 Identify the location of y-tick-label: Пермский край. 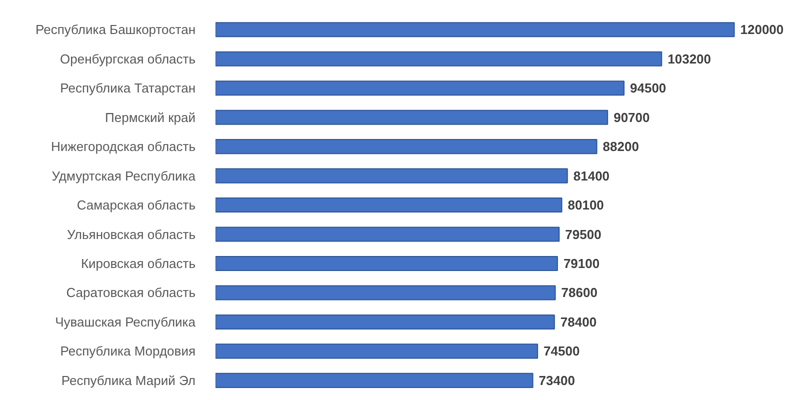
(150, 117).